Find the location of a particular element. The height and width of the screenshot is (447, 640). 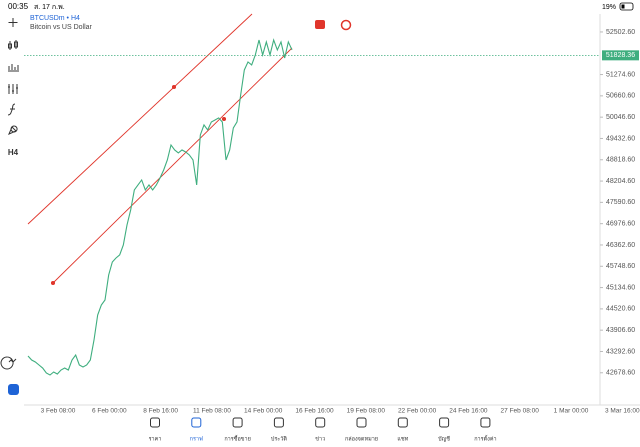

objects-tool is located at coordinates (13, 130).